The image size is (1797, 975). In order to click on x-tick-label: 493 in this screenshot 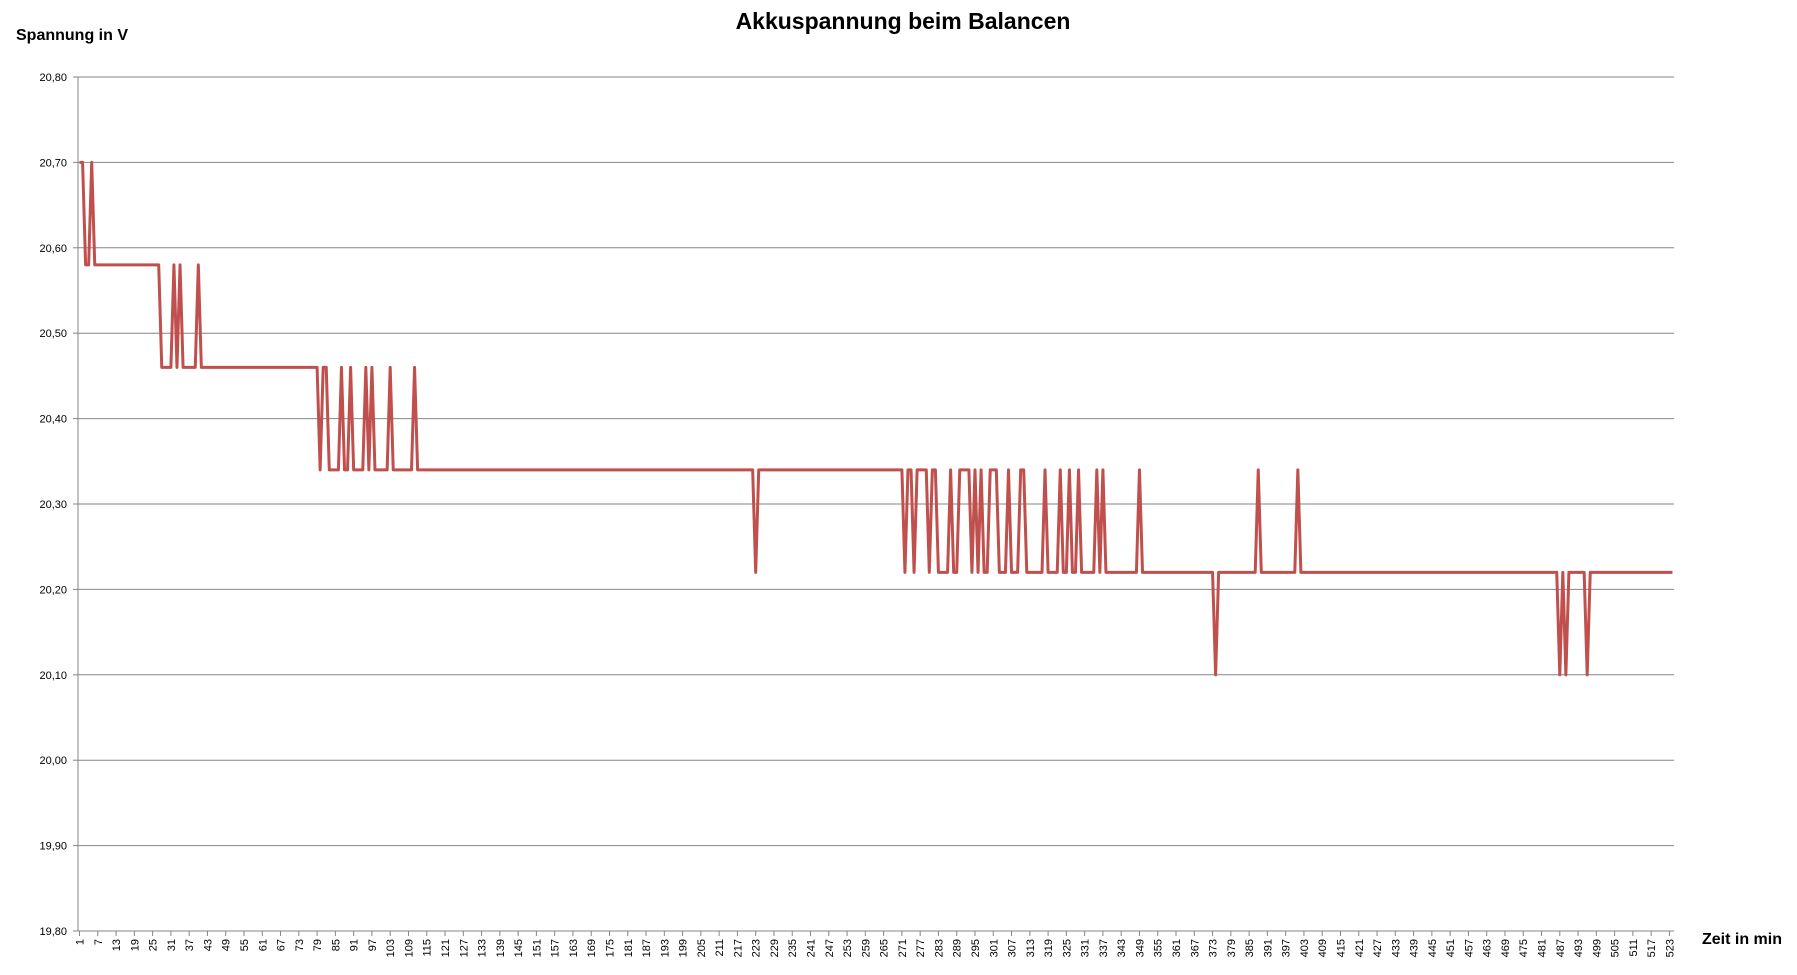, I will do `click(1579, 948)`.